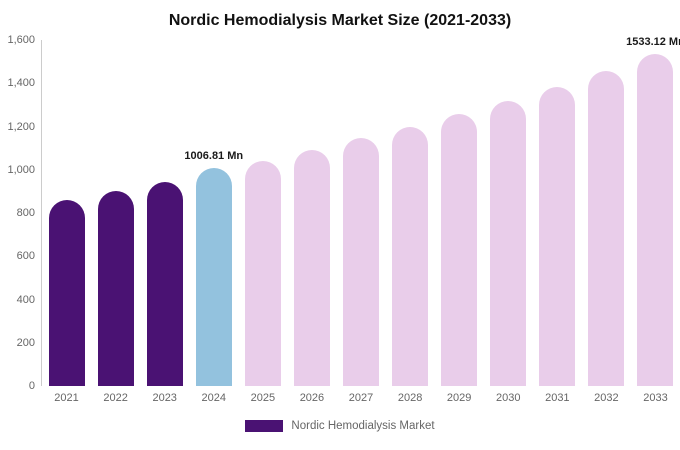 The height and width of the screenshot is (450, 680). What do you see at coordinates (115, 398) in the screenshot?
I see `x-axis-label-2022: 2022` at bounding box center [115, 398].